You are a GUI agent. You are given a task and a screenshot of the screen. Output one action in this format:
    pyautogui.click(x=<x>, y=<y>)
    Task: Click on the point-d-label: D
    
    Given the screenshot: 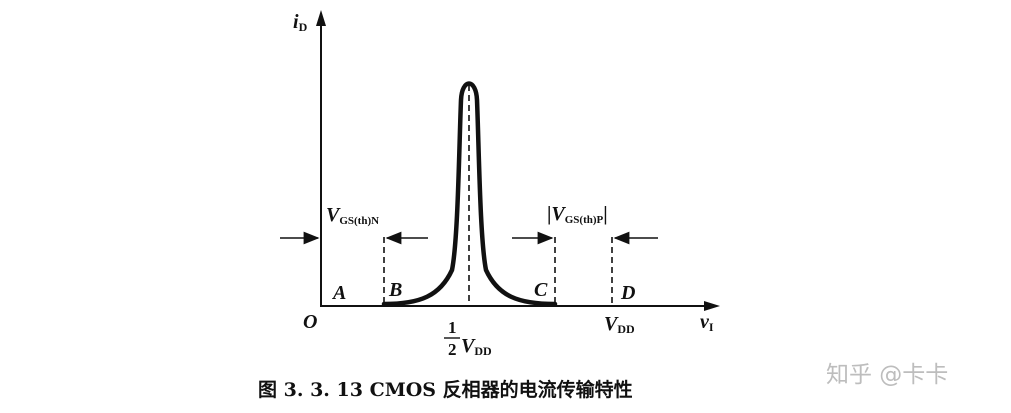 What is the action you would take?
    pyautogui.click(x=627, y=293)
    